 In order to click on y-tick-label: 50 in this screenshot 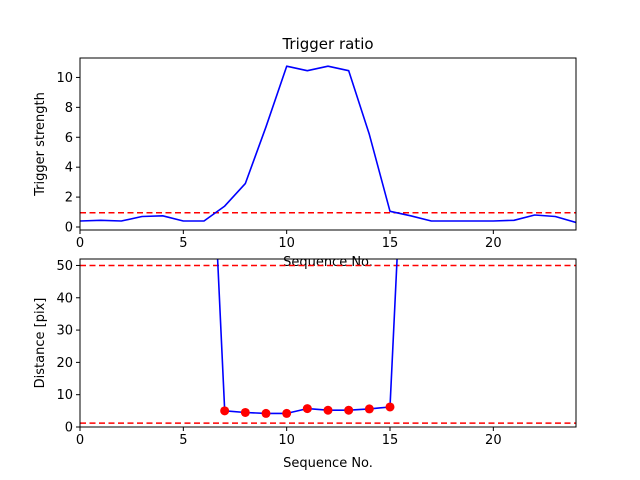, I will do `click(64, 266)`.